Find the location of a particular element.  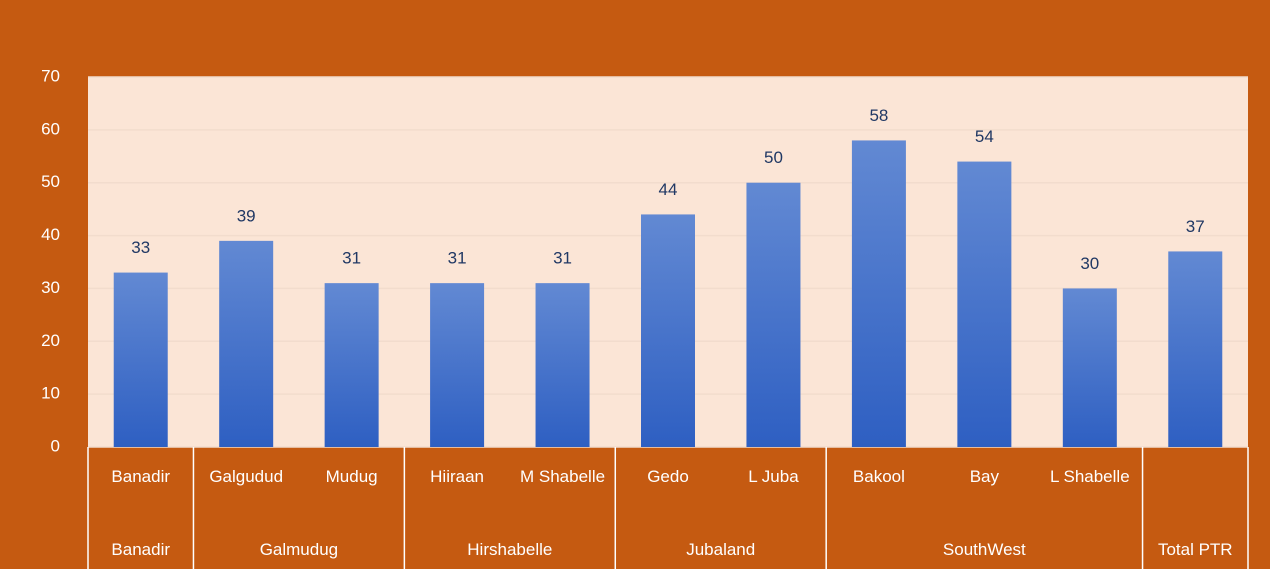

data-label: 58 is located at coordinates (878, 115).